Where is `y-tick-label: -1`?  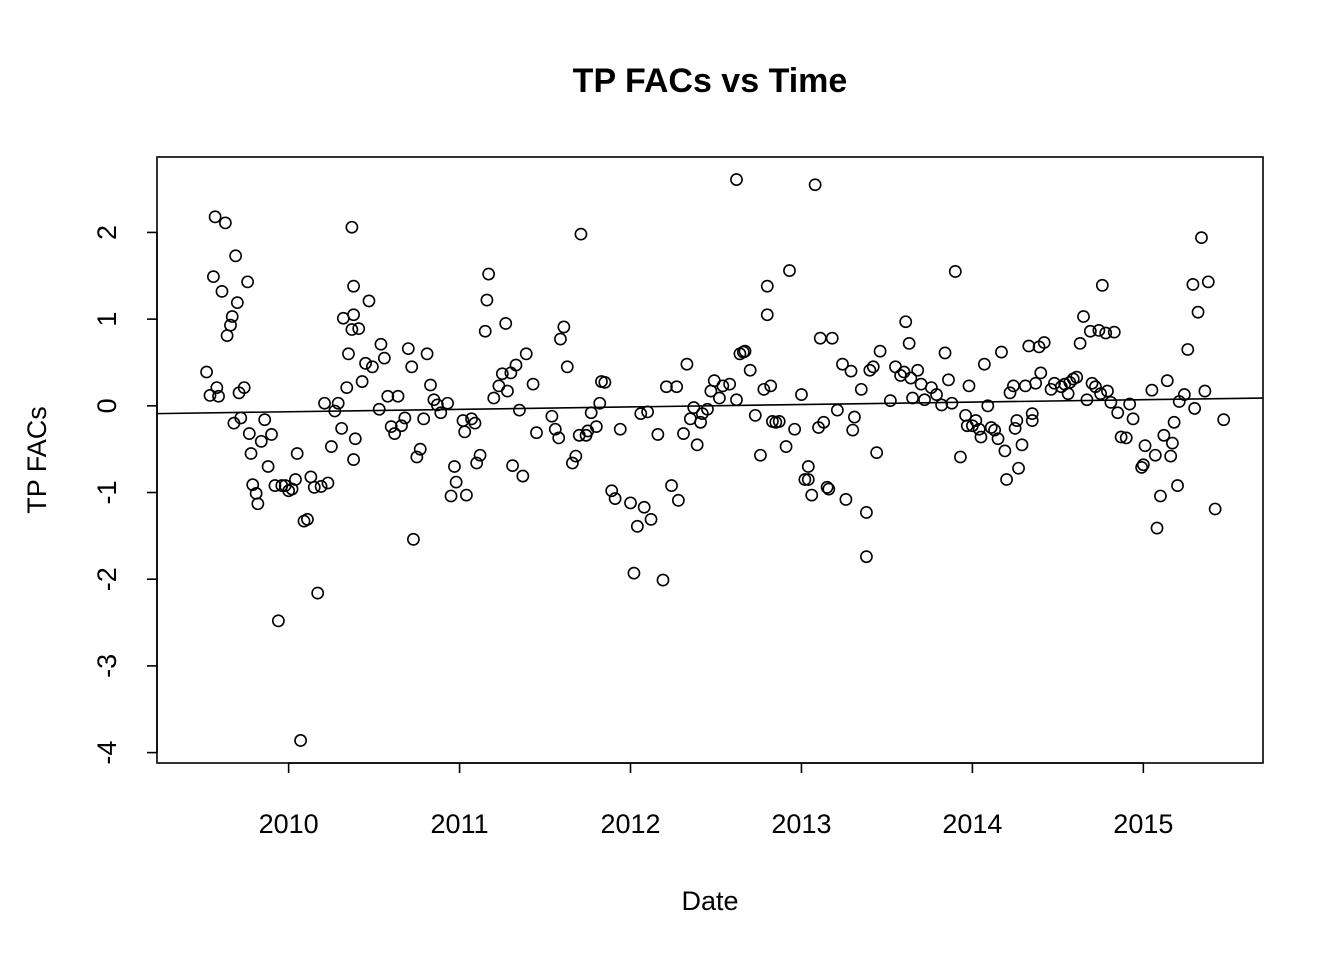
y-tick-label: -1 is located at coordinates (107, 493).